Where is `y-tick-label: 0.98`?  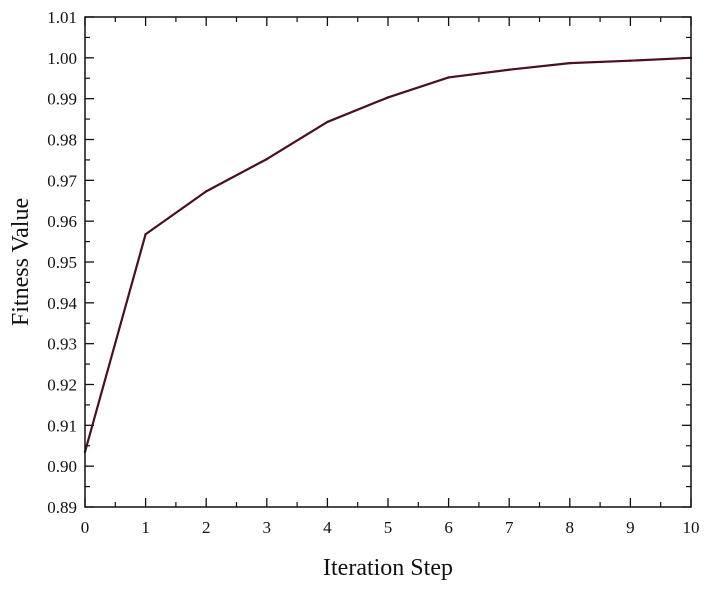 y-tick-label: 0.98 is located at coordinates (62, 140).